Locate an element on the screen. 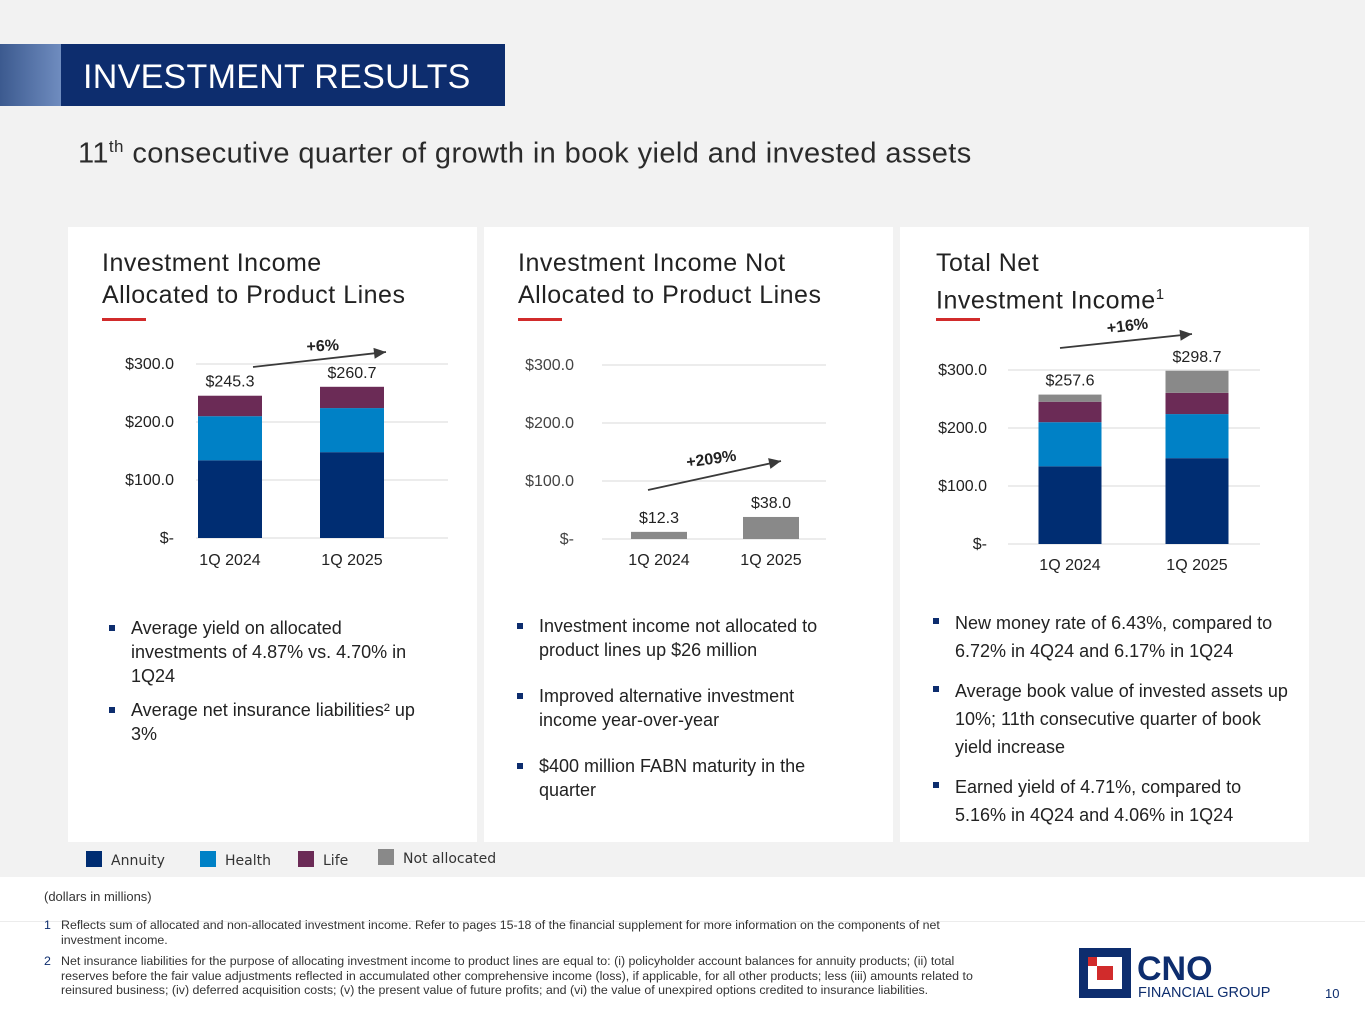 This screenshot has height=1024, width=1365. bar-total-label: $298.7 is located at coordinates (1197, 357).